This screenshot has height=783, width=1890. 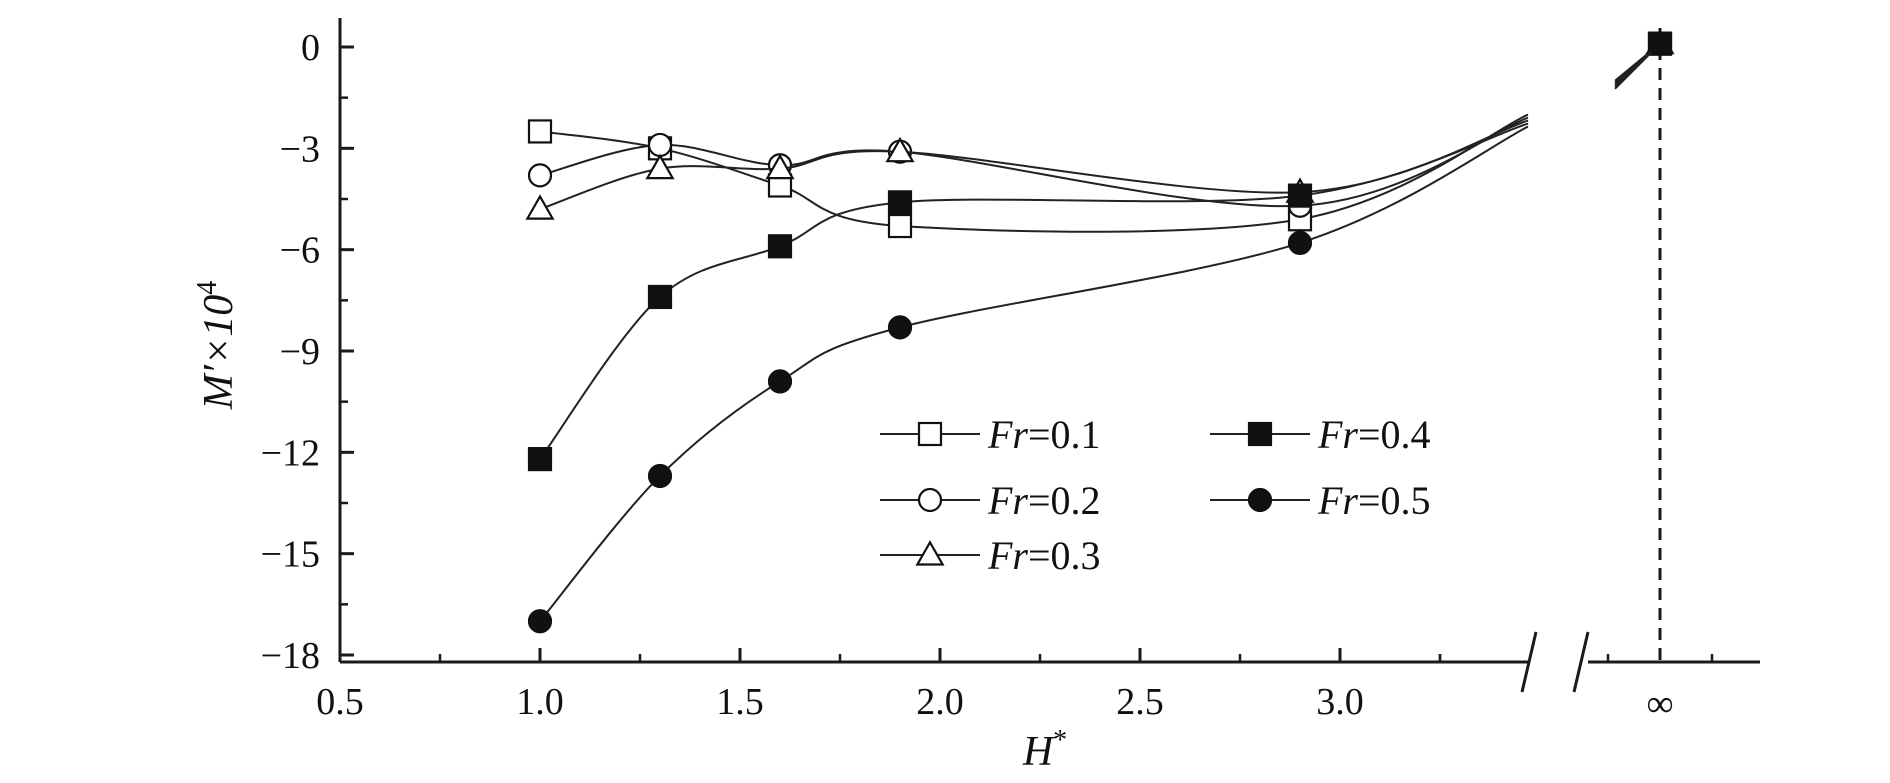 I want to click on legend: Fr=0.1Fr=0.2Fr=0.3Fr=0.4Fr=0.5, so click(x=1155, y=495).